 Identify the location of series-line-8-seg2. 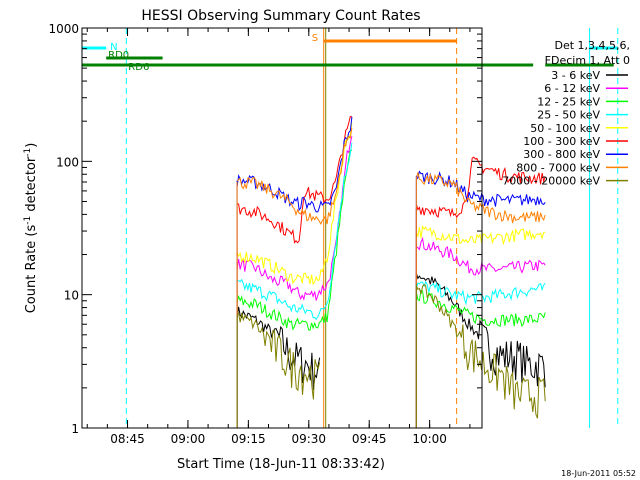
(480, 351).